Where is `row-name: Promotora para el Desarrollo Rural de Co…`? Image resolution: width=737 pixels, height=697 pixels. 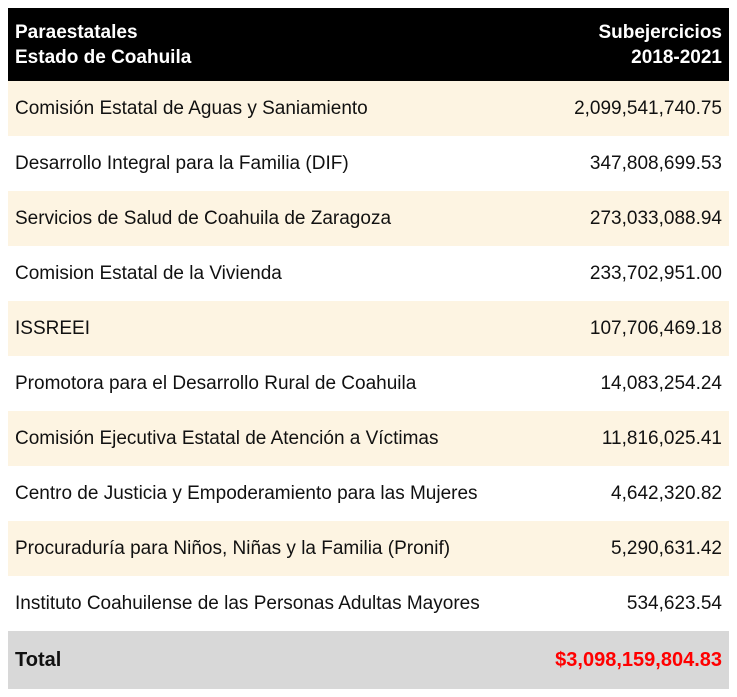 row-name: Promotora para el Desarrollo Rural de Co… is located at coordinates (216, 383).